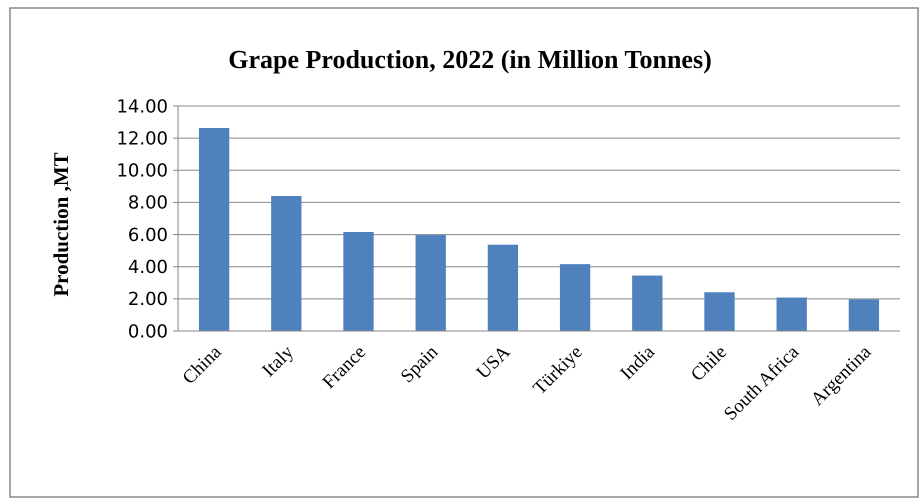  What do you see at coordinates (470, 59) in the screenshot?
I see `chart-title: Grape Production, 2022 (in Million Tonnes)` at bounding box center [470, 59].